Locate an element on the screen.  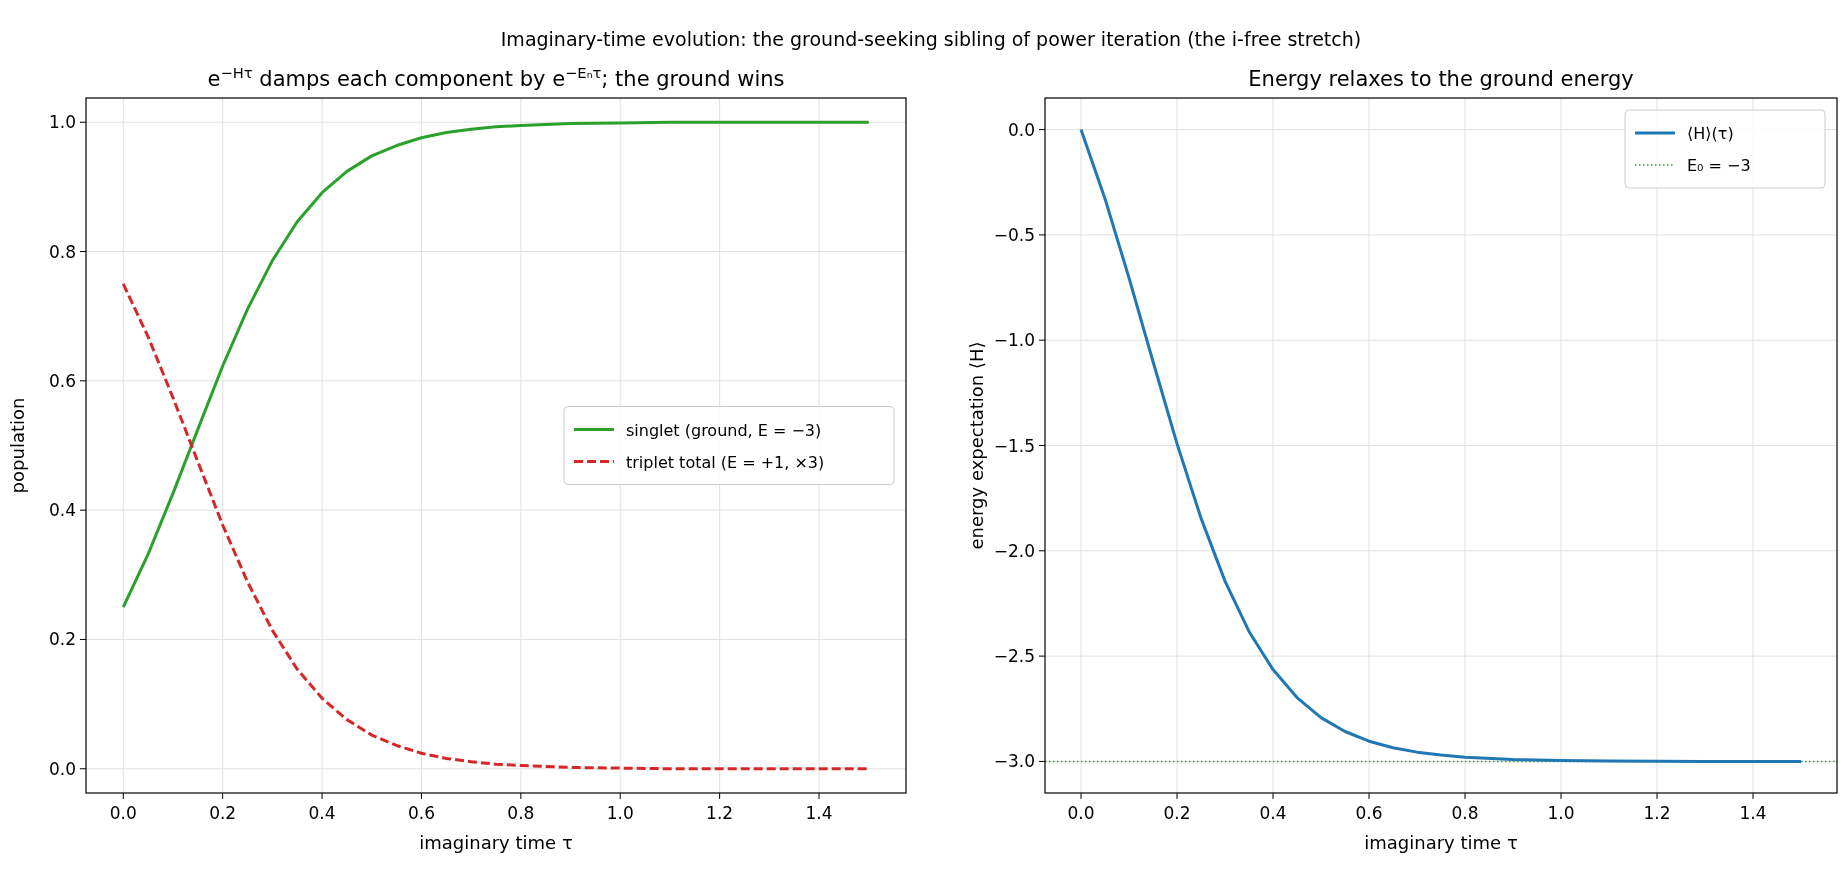
chart-title: e$^{−Hτ}$ damps each component by e$^{−Eₙτ}$; the ground wins is located at coordinates (496, 77).